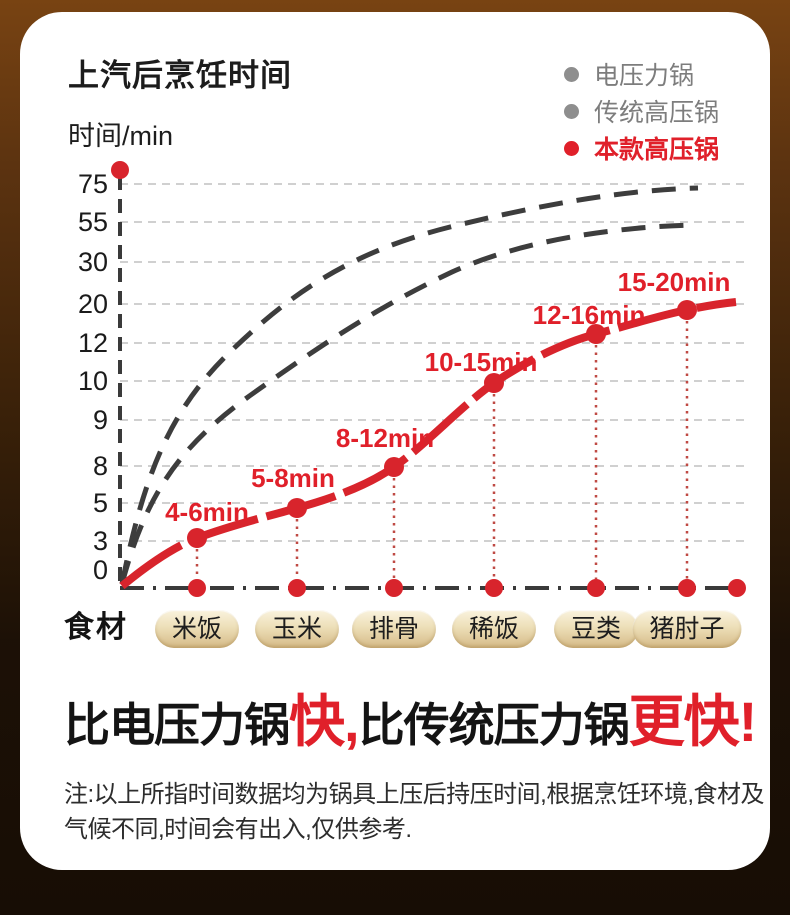 The height and width of the screenshot is (915, 790). I want to click on headline-red-1: 快,, so click(324, 721).